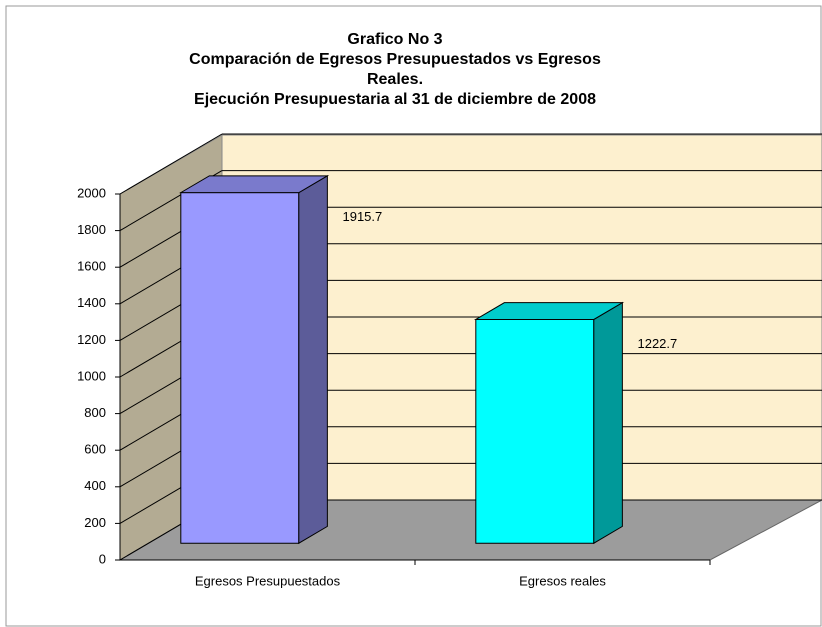 The height and width of the screenshot is (627, 822). I want to click on y-tick-label: 600, so click(95, 449).